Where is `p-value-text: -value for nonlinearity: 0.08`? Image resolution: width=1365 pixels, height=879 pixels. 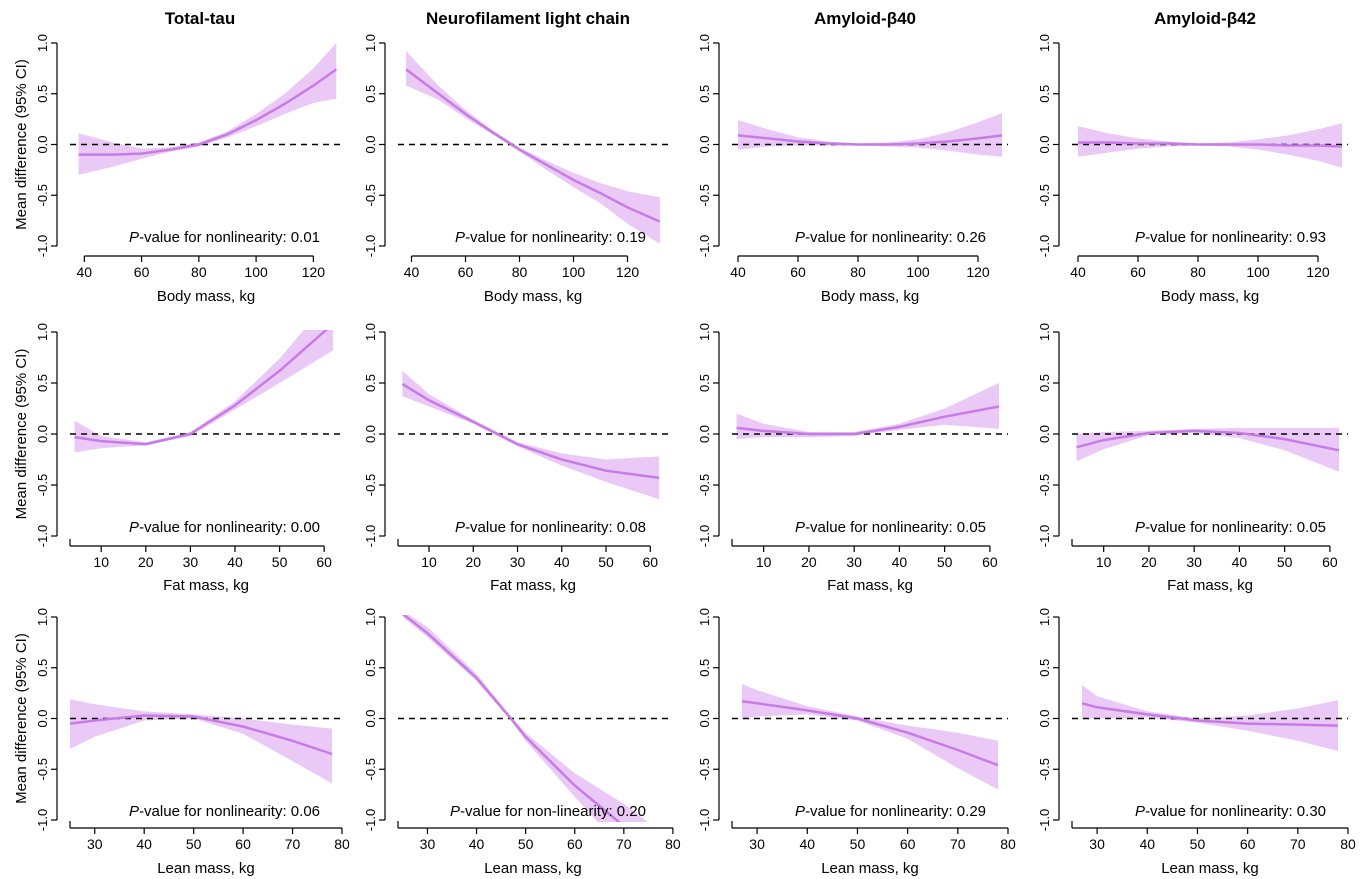
p-value-text: -value for nonlinearity: 0.08 is located at coordinates (555, 527).